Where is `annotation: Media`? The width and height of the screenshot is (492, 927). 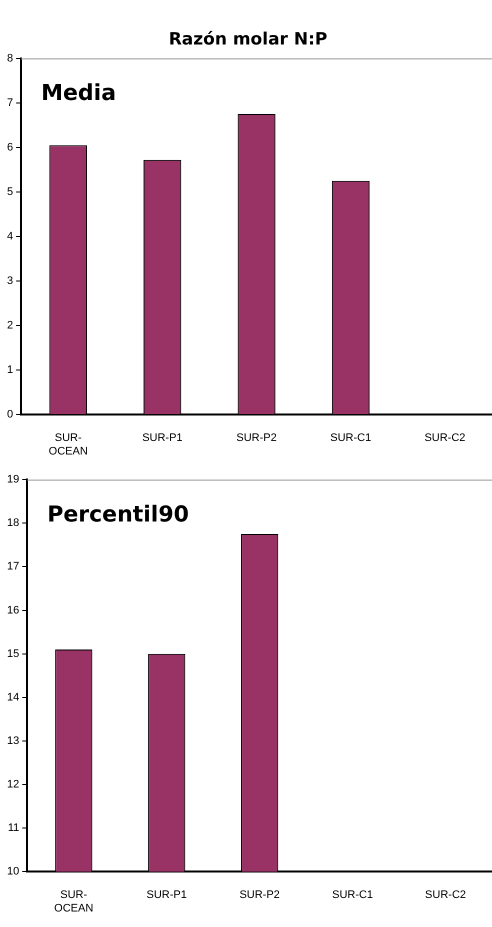 annotation: Media is located at coordinates (78, 93).